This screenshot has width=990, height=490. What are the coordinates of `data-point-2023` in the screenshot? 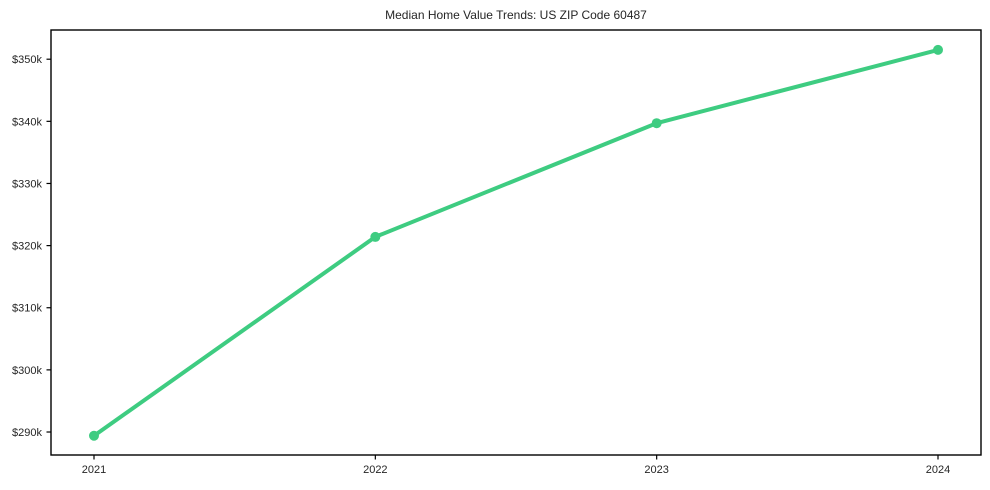 It's located at (656, 123).